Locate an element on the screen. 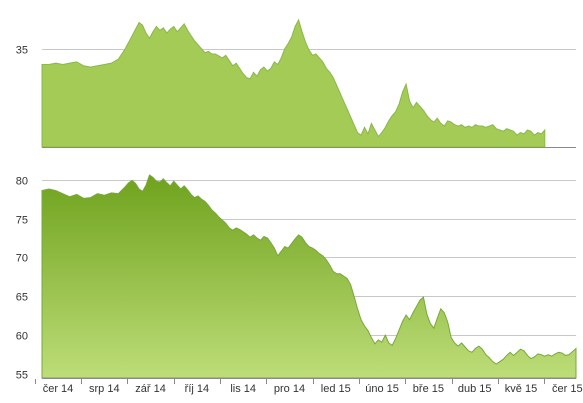 The image size is (583, 403). bottom-y-tick-label-1: 75 is located at coordinates (22, 221).